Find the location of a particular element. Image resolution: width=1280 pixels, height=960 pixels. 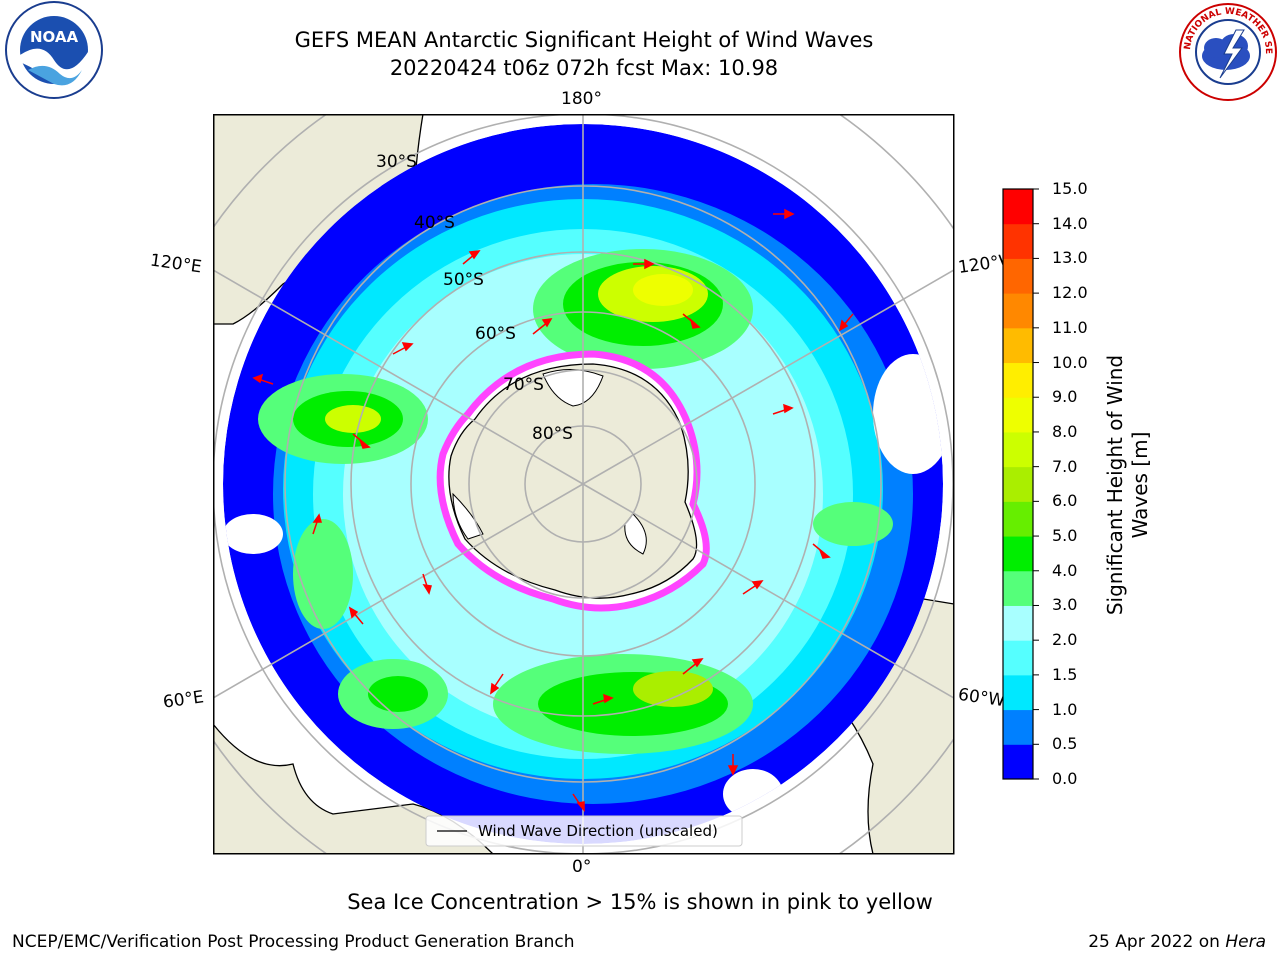

colorbar-tick-label: 0.5 is located at coordinates (1065, 744).